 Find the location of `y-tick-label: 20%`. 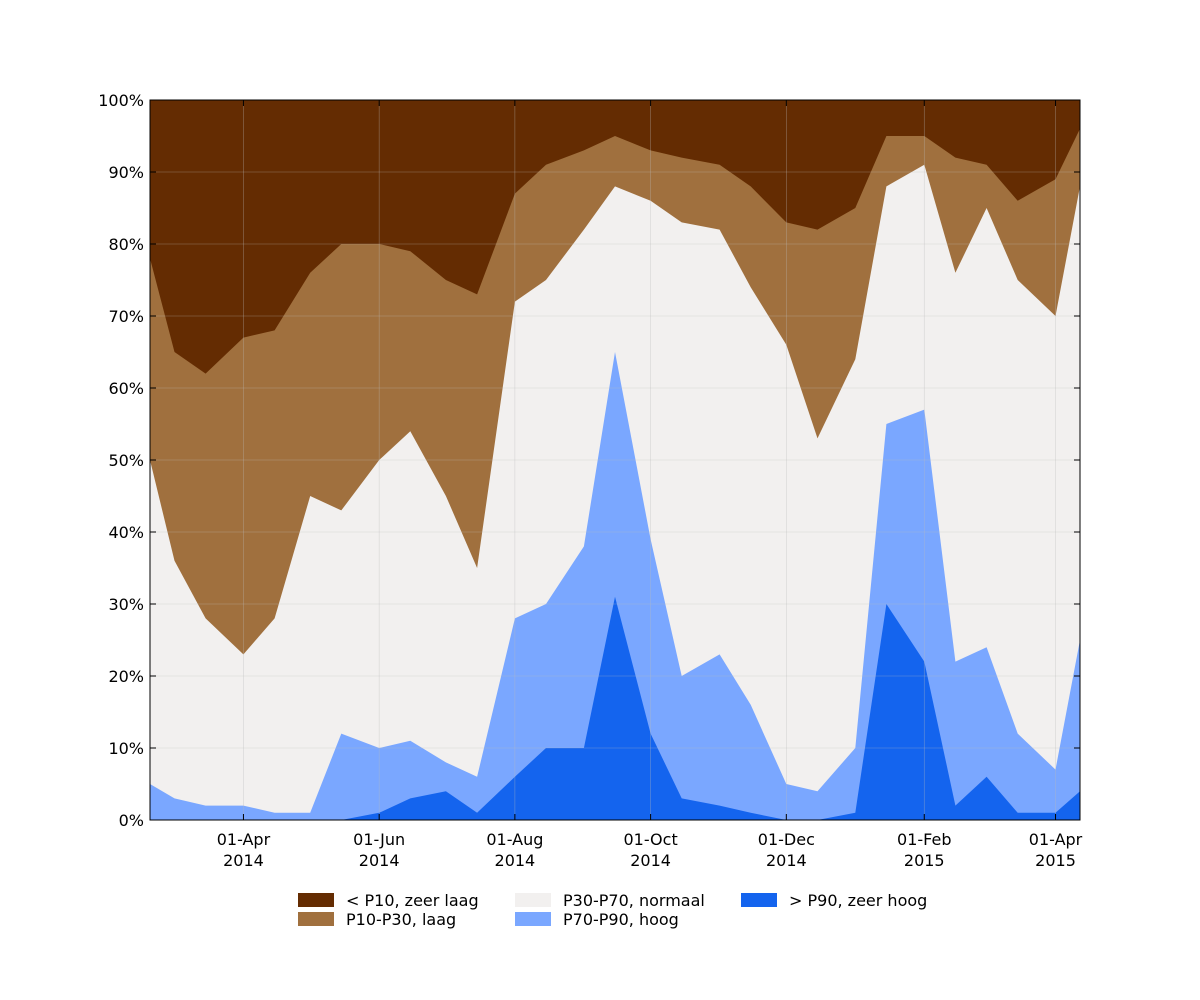

y-tick-label: 20% is located at coordinates (126, 676).